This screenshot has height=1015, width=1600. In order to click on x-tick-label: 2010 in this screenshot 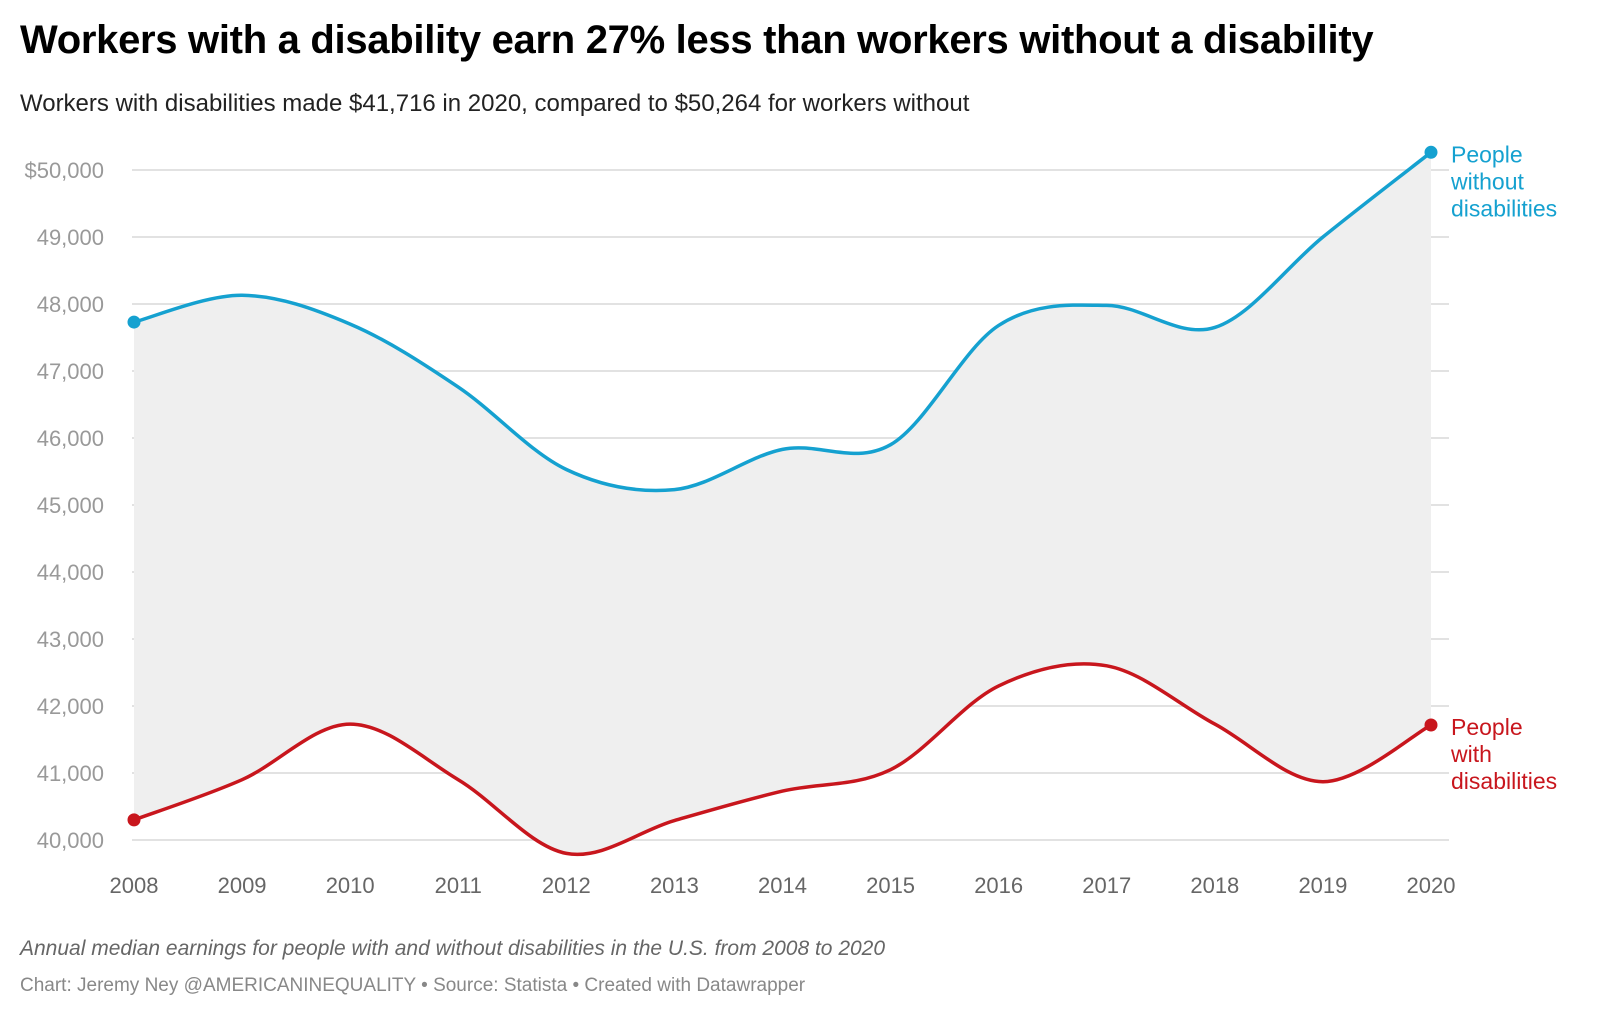, I will do `click(350, 885)`.